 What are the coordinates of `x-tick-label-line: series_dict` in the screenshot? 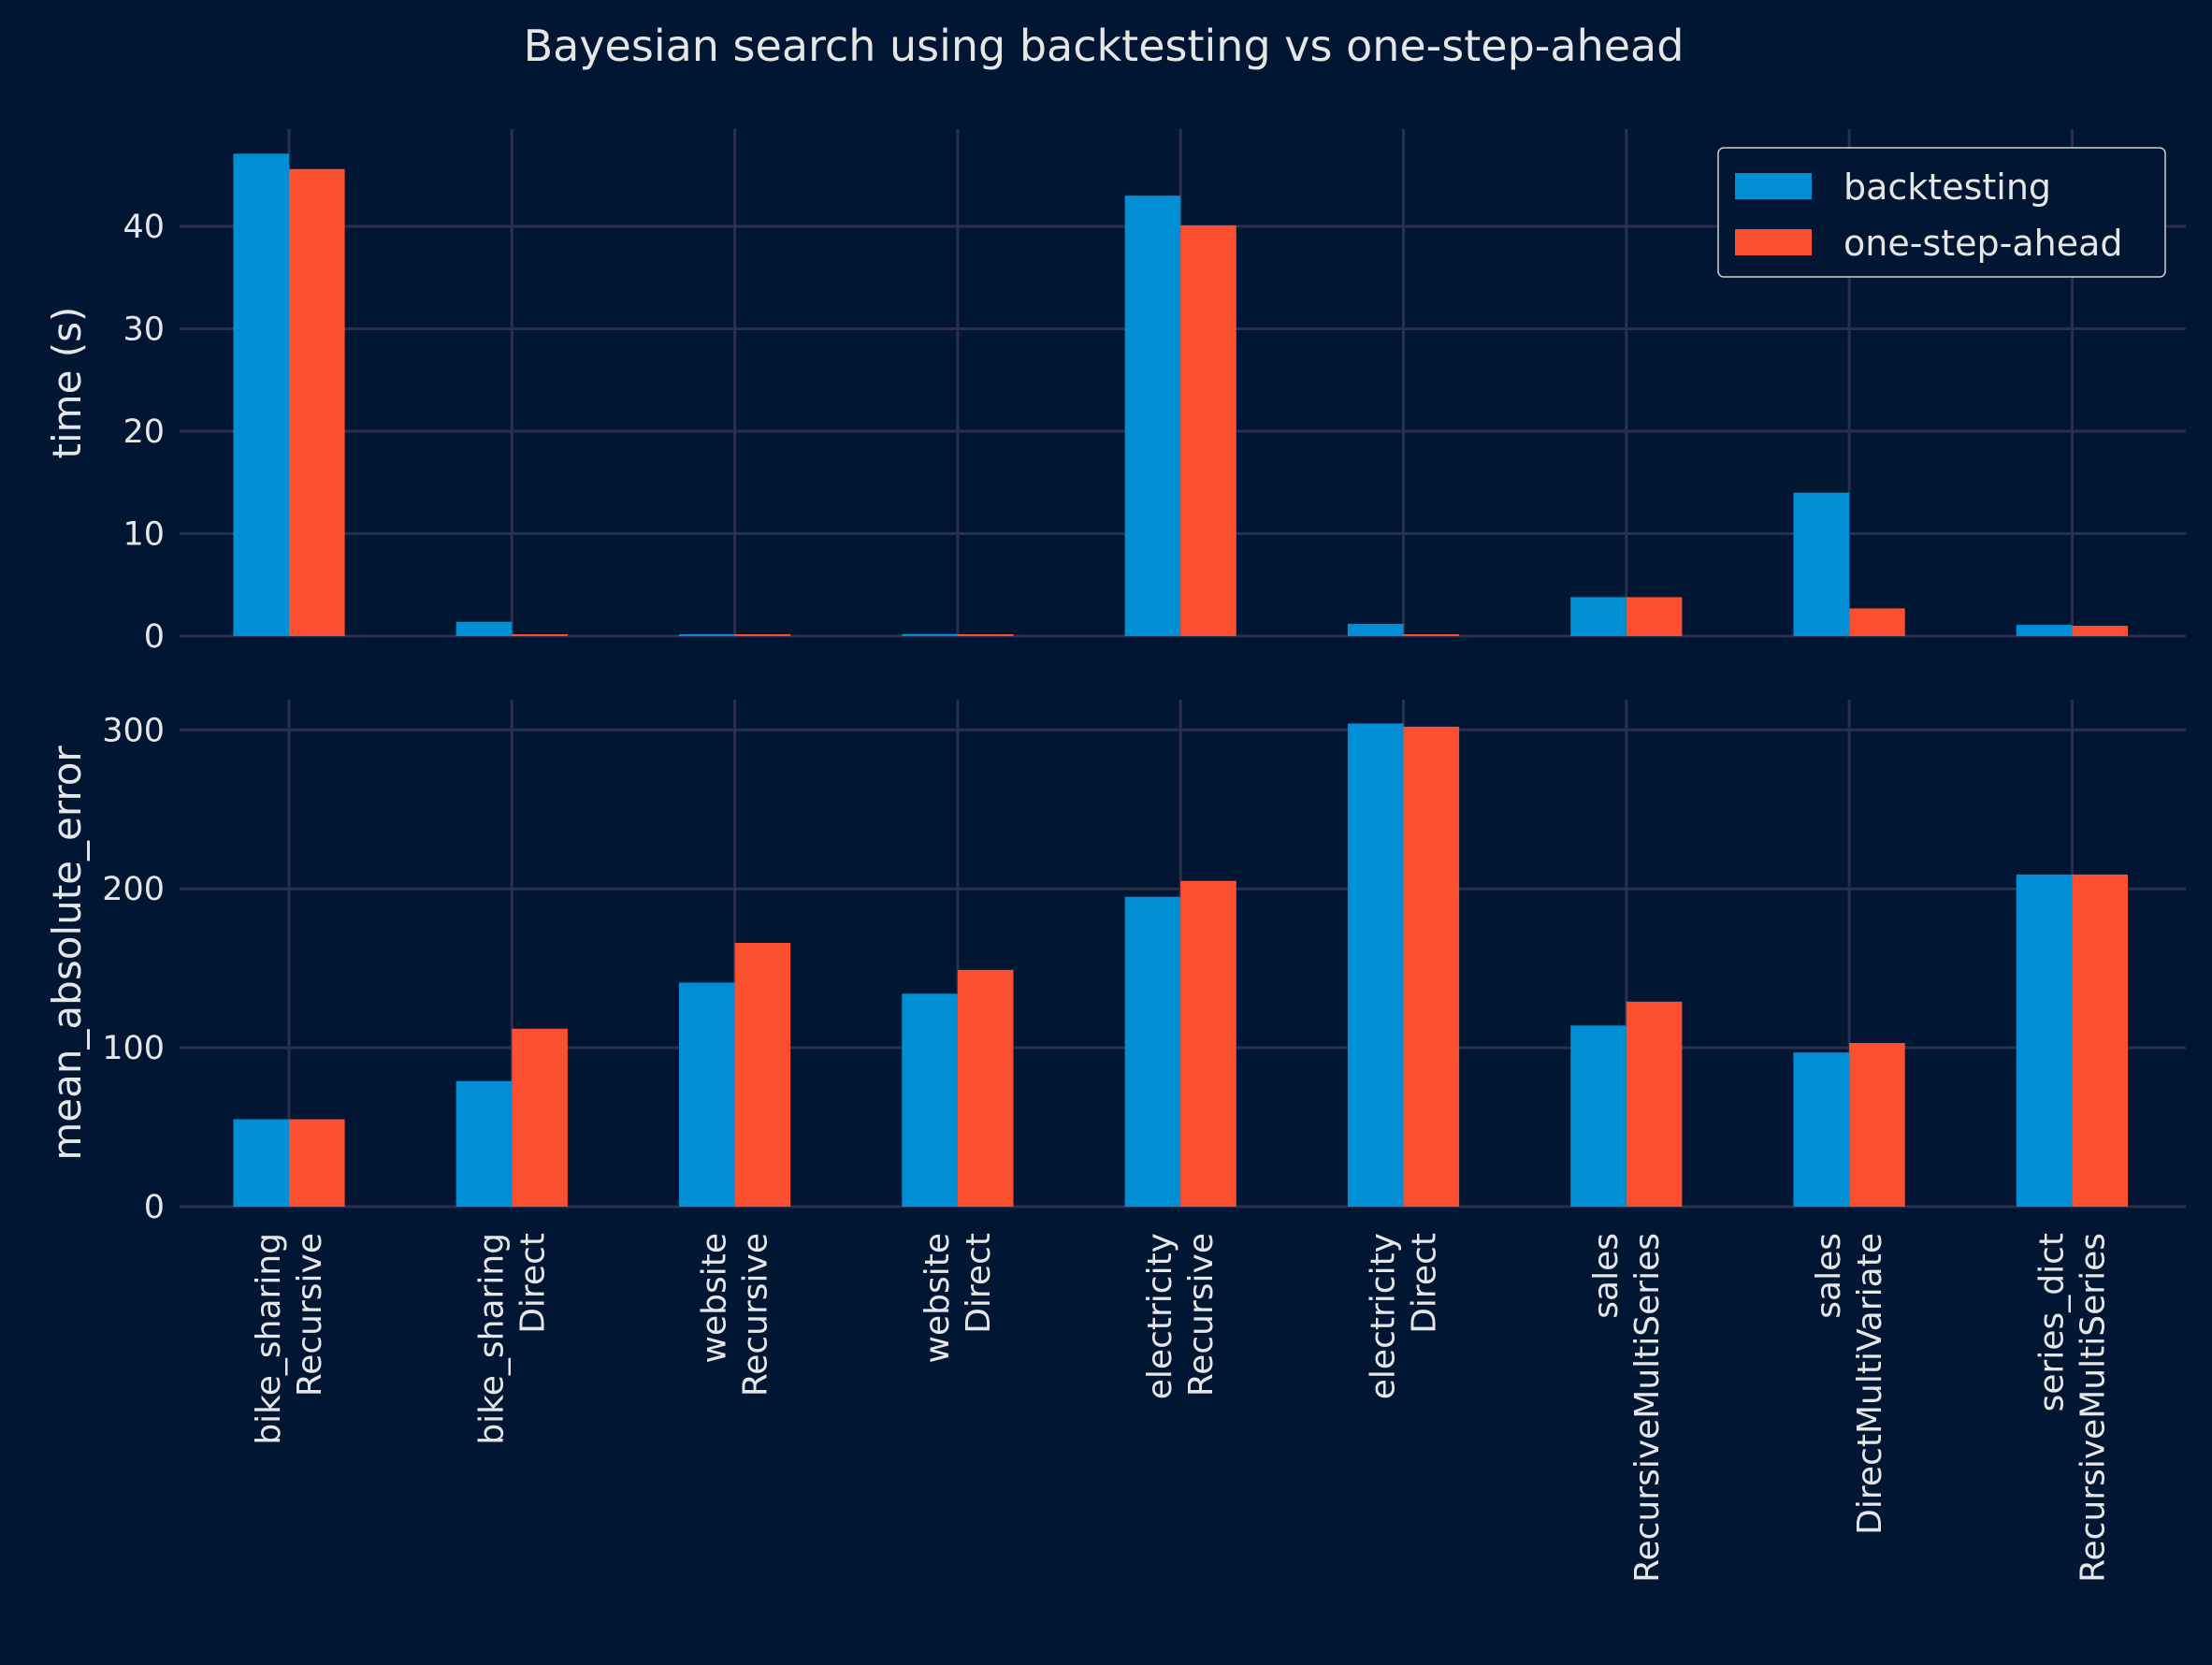 It's located at (2051, 1323).